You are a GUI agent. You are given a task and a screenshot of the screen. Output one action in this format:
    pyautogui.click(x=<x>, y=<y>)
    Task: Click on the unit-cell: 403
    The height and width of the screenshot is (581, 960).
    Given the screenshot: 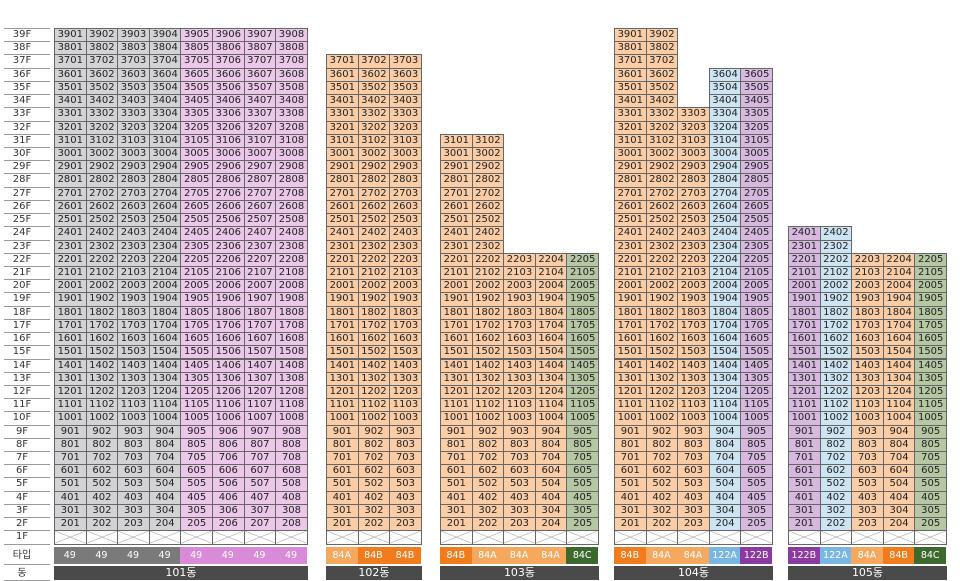 What is the action you would take?
    pyautogui.click(x=405, y=497)
    